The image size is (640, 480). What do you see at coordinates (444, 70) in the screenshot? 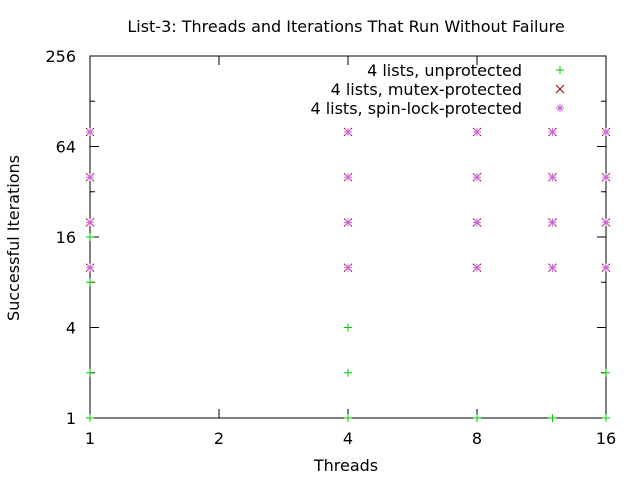
I see `legend-label: 4 lists, unprotected` at bounding box center [444, 70].